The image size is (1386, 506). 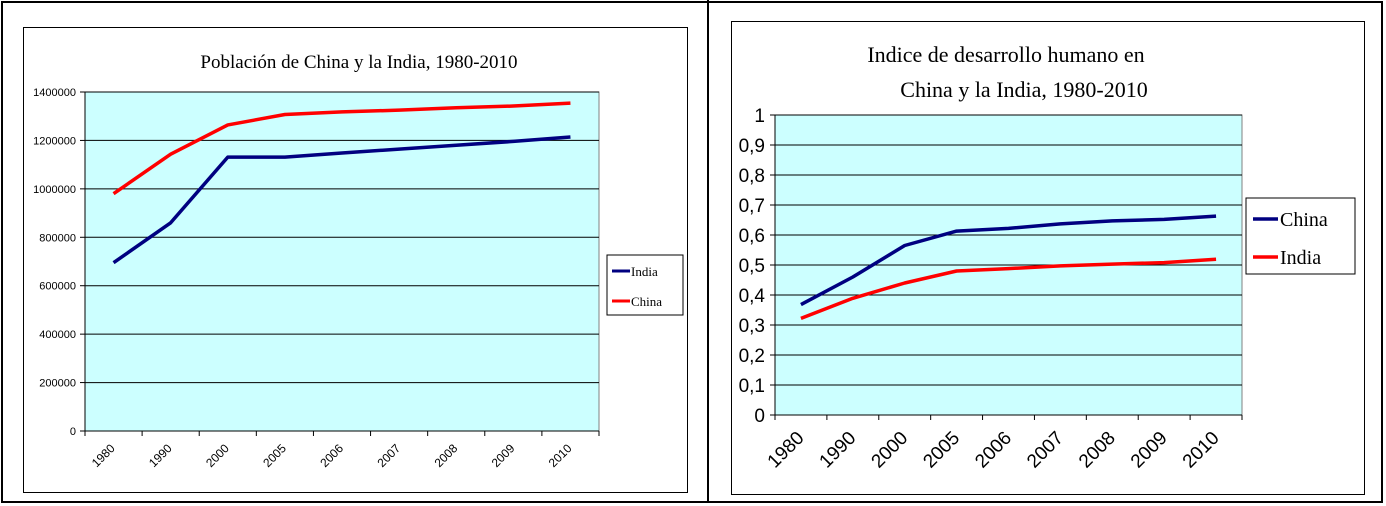 What do you see at coordinates (1023, 89) in the screenshot?
I see `chart-title-line-2: China y la India, 1980-2010` at bounding box center [1023, 89].